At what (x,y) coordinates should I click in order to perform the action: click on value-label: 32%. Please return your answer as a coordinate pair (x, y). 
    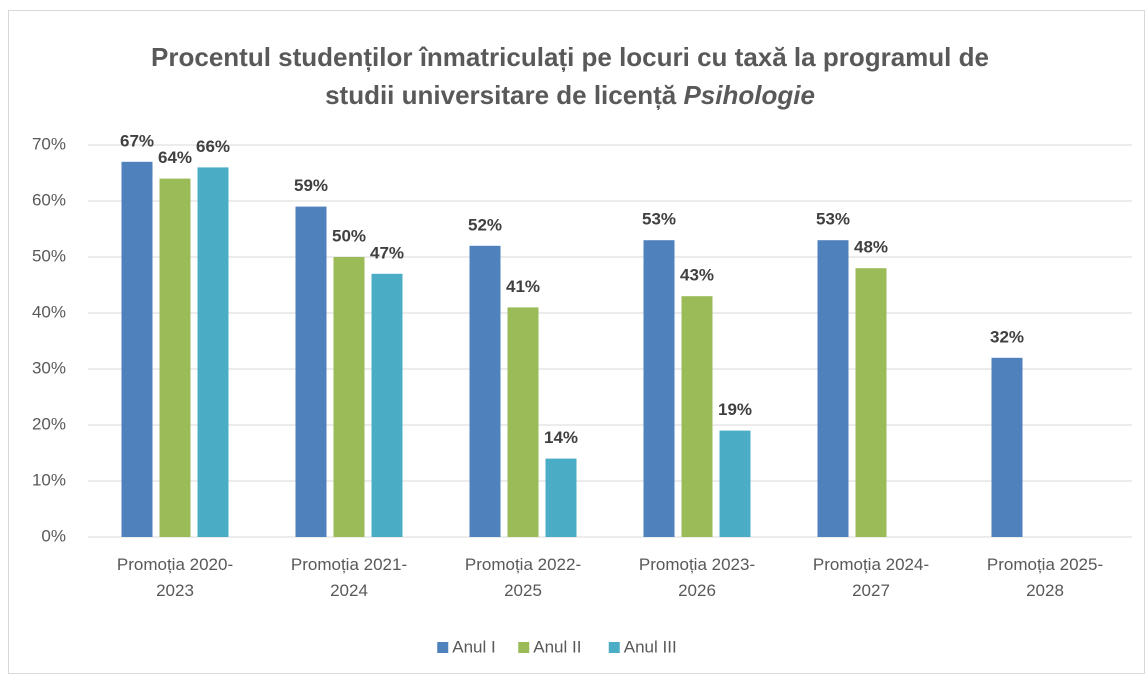
    Looking at the image, I should click on (1007, 336).